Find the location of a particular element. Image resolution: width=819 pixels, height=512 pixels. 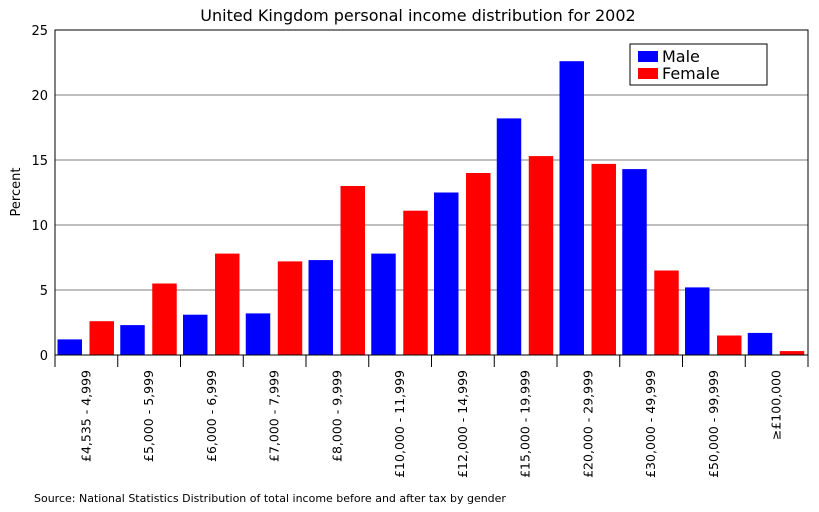

legend-swatch-male is located at coordinates (648, 56).